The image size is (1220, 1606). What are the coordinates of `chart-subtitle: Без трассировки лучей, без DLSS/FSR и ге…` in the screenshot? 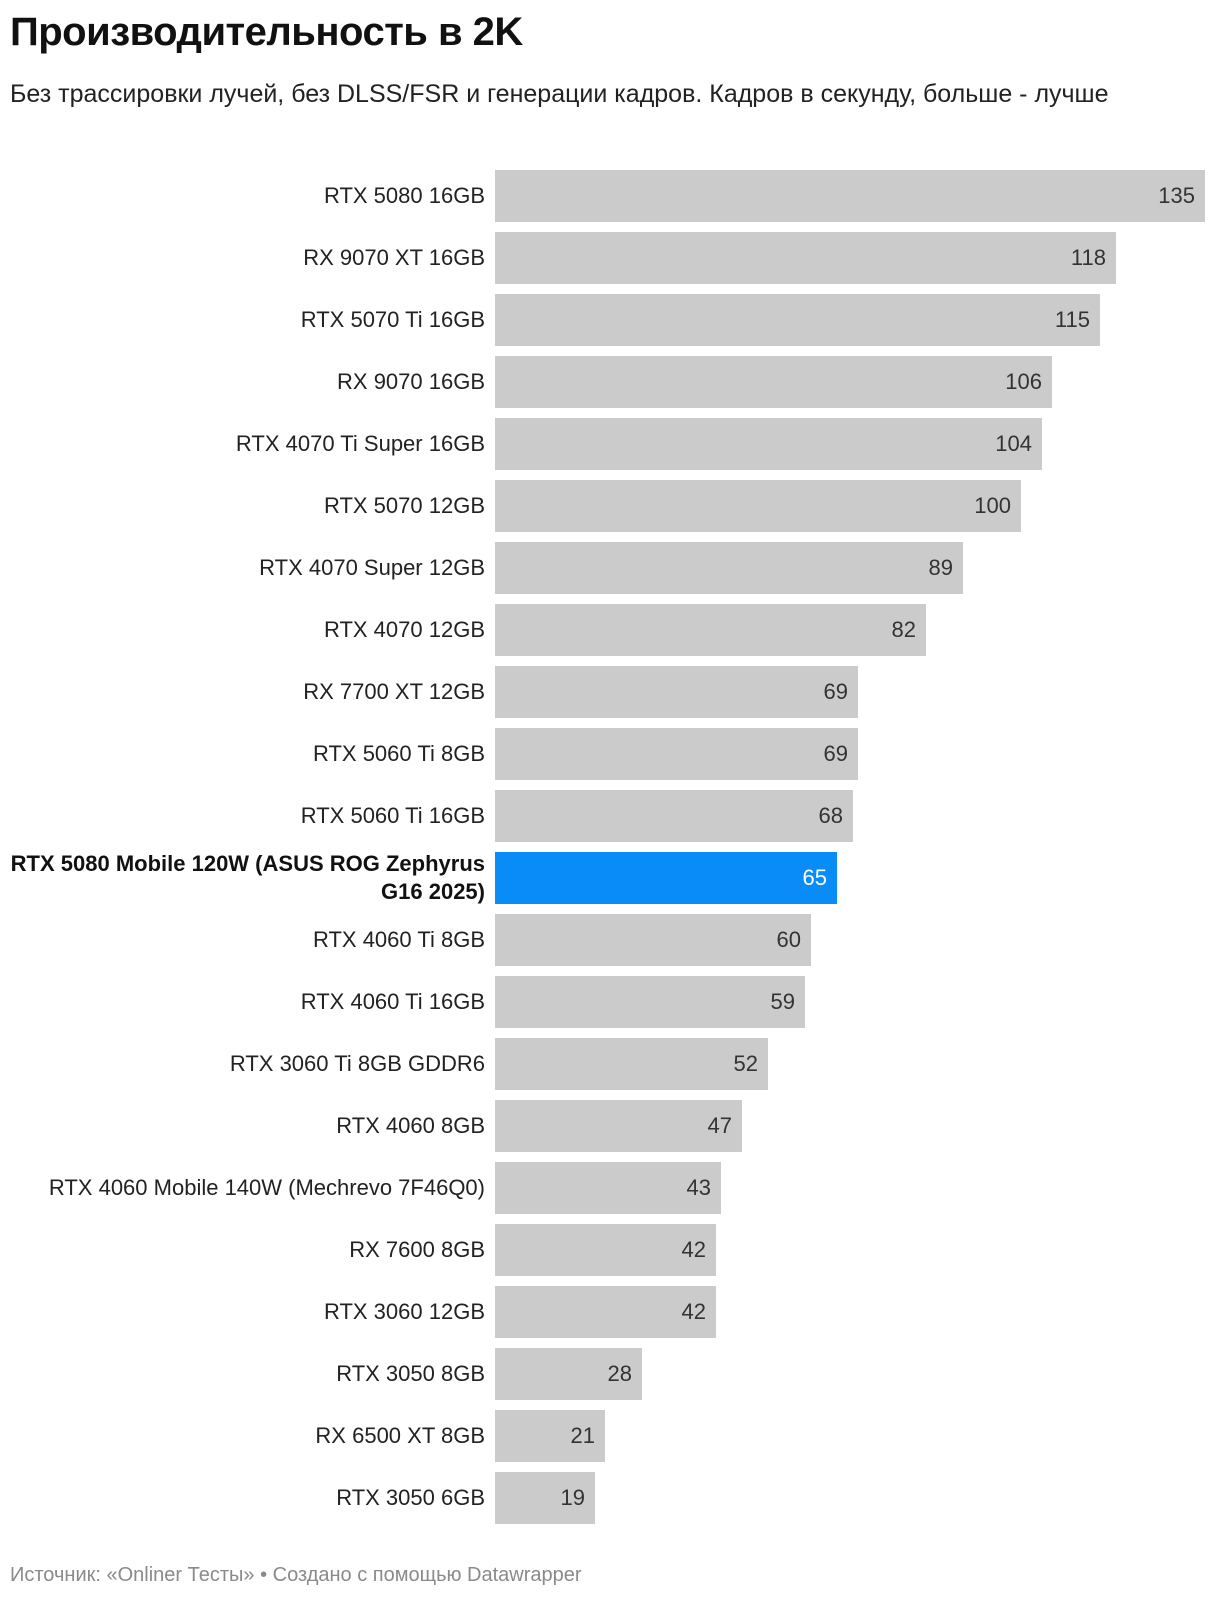 It's located at (559, 94).